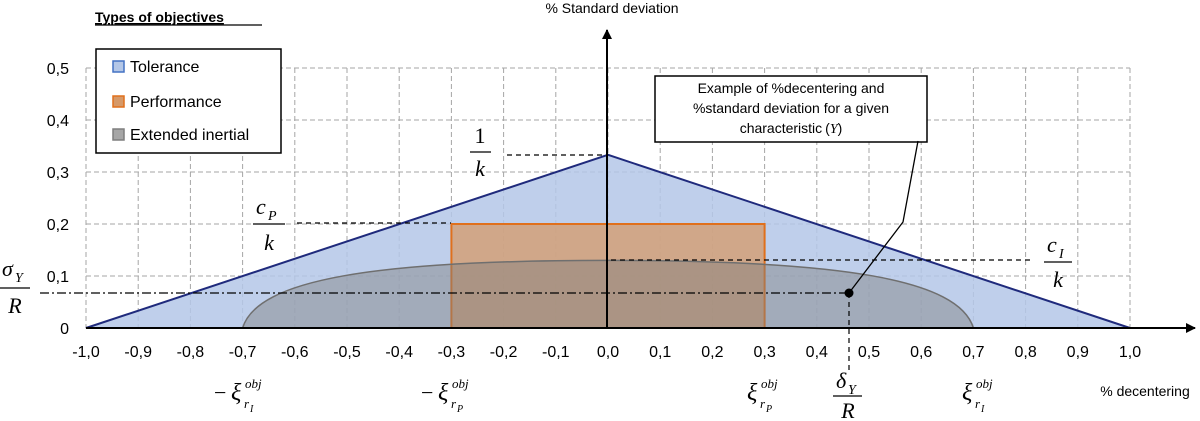 The width and height of the screenshot is (1200, 421). What do you see at coordinates (58, 173) in the screenshot?
I see `y-tick-label: 0,3` at bounding box center [58, 173].